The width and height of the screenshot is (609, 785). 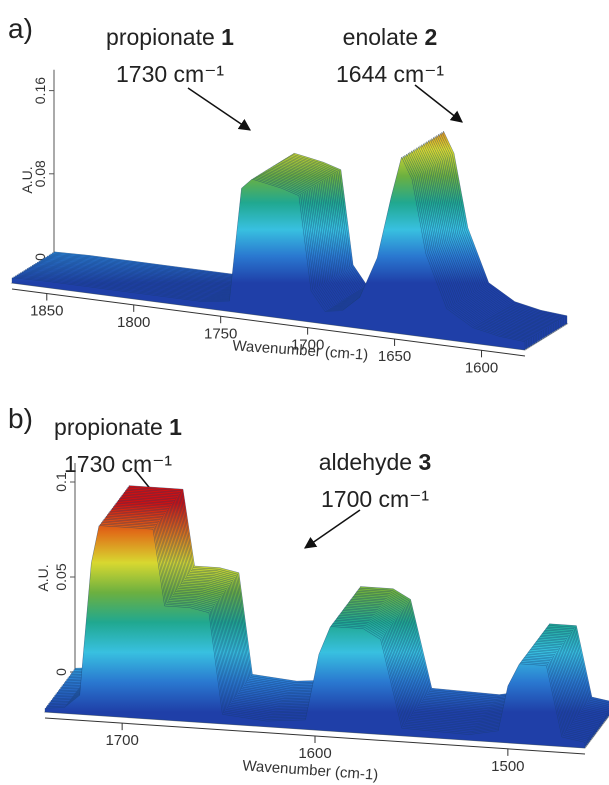 I want to click on panel-label: a), so click(x=20, y=28).